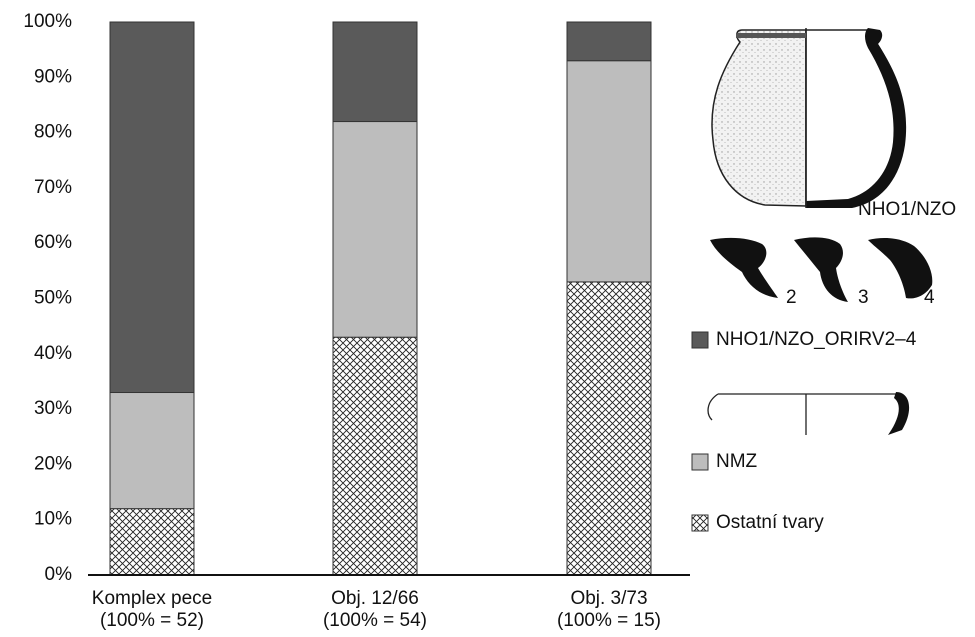 The image size is (975, 637). Describe the element at coordinates (375, 598) in the screenshot. I see `x-tick-label: Obj. 12/66` at that location.